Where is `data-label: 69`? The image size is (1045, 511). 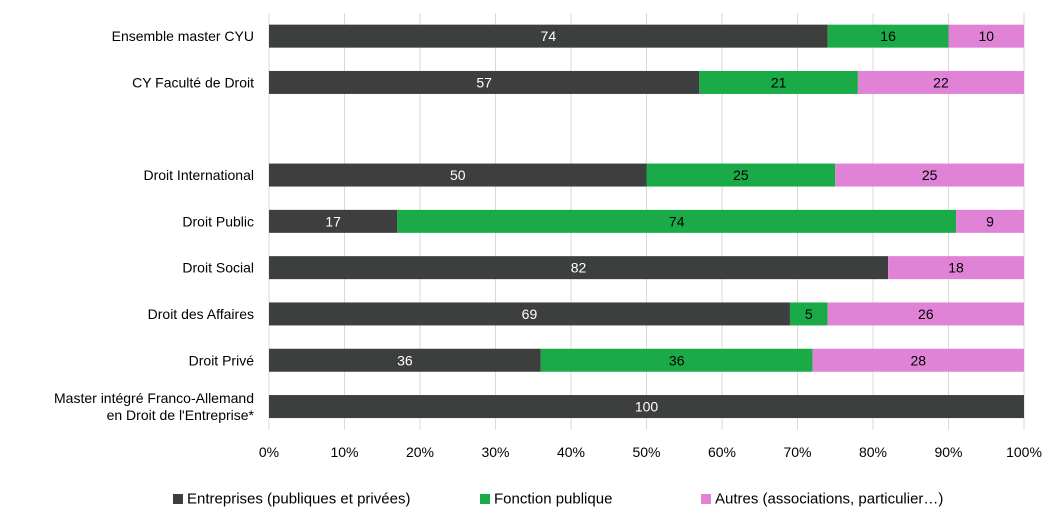 data-label: 69 is located at coordinates (530, 314).